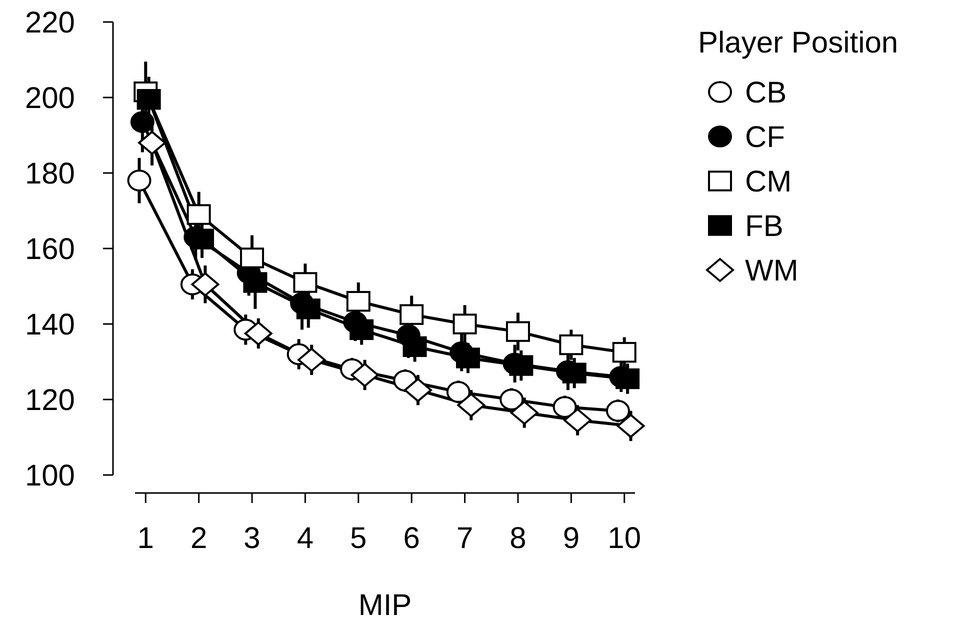  I want to click on x-tick-label: 1, so click(145, 538).